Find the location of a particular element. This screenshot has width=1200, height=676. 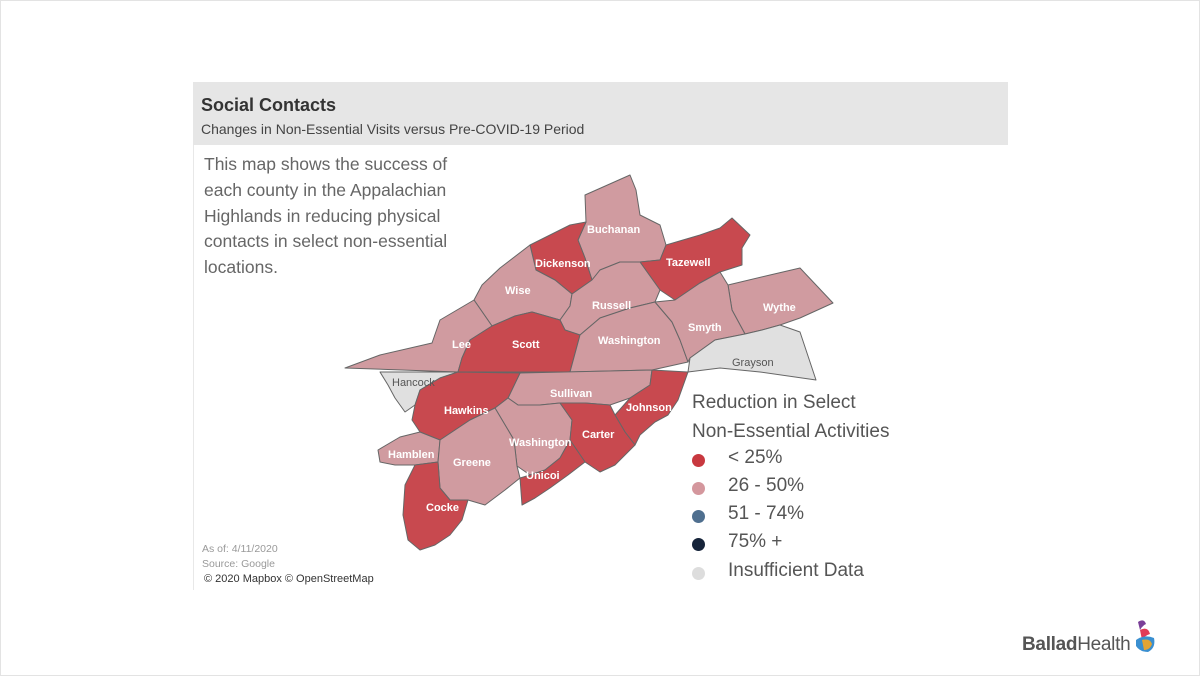

county-unicoi is located at coordinates (552, 472).